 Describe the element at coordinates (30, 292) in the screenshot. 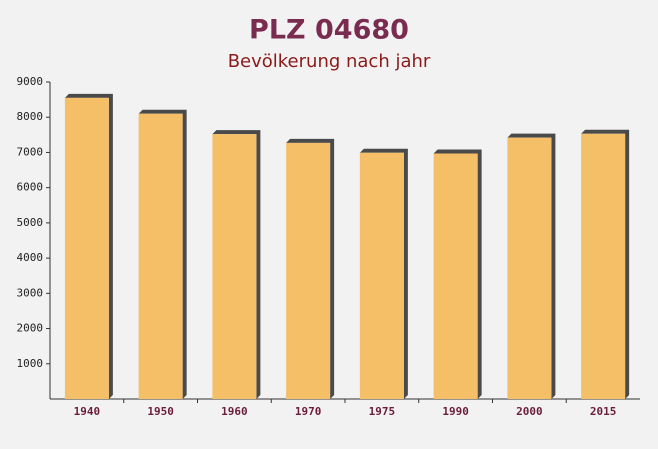

I see `y-tick-label: 3000` at that location.